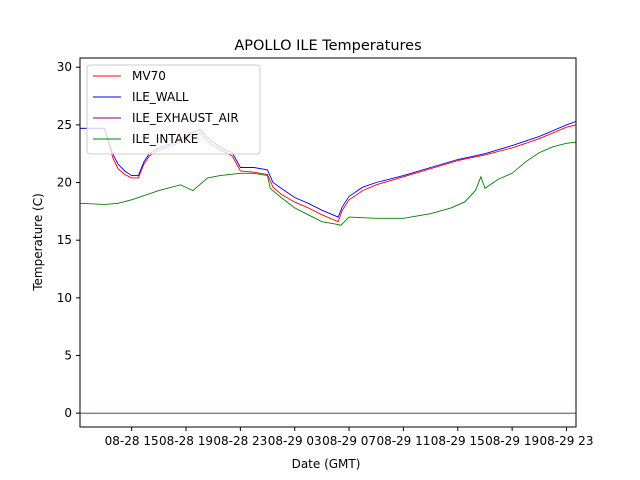 This screenshot has width=640, height=480. What do you see at coordinates (132, 441) in the screenshot?
I see `x-tick-label: 08-28 15` at bounding box center [132, 441].